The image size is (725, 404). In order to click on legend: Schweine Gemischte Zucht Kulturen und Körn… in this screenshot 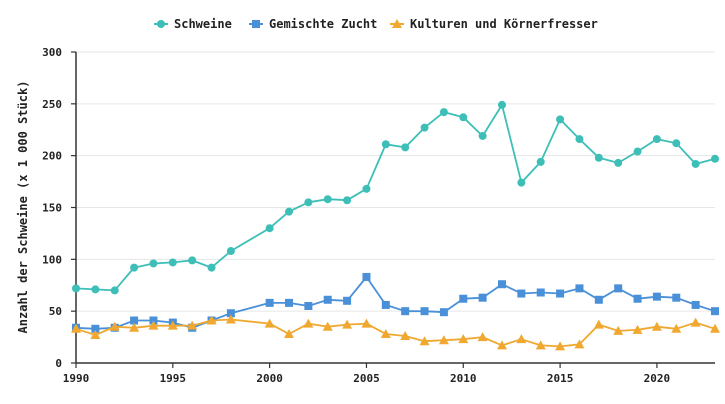, I will do `click(376, 24)`.